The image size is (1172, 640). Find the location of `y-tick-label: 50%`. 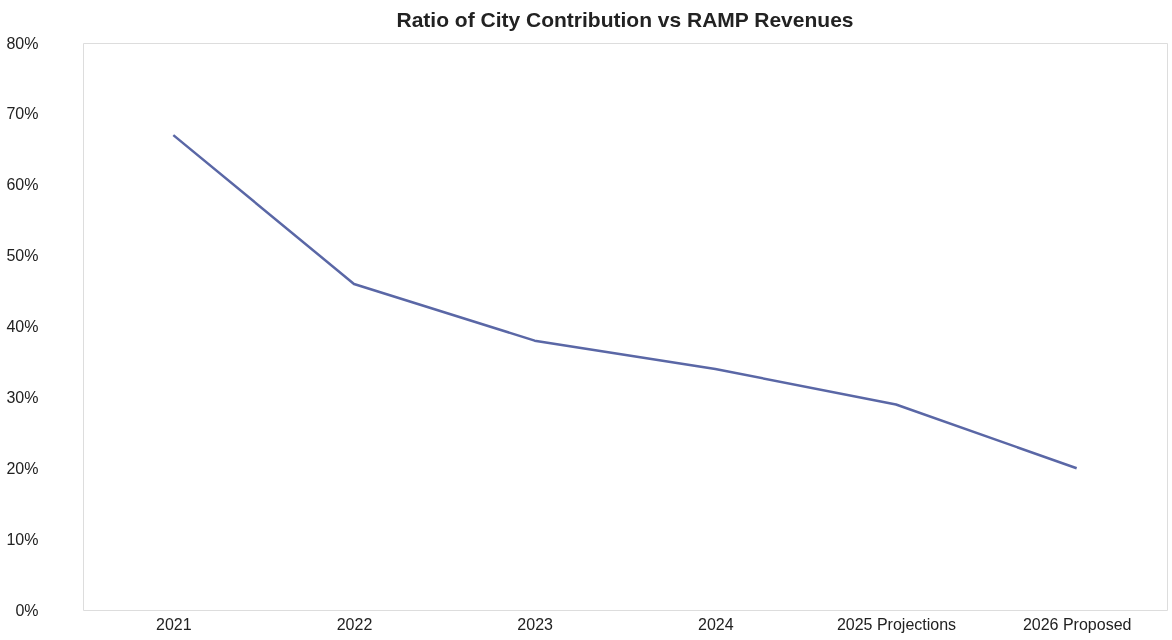

y-tick-label: 50% is located at coordinates (22, 256).